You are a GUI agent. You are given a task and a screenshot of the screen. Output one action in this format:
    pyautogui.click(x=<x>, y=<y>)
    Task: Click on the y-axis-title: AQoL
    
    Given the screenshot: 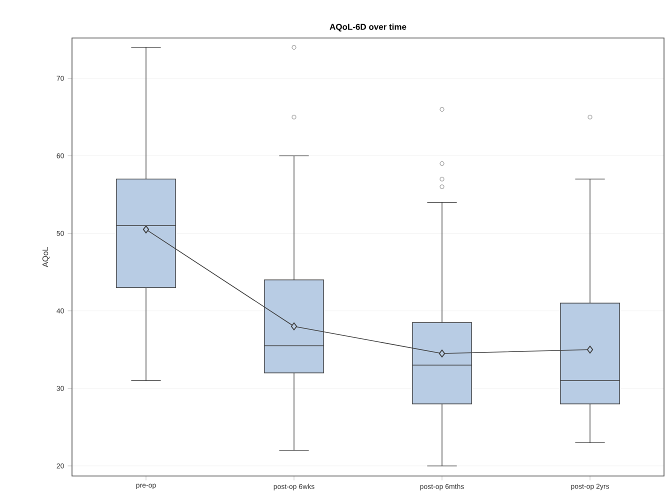 What is the action you would take?
    pyautogui.click(x=46, y=257)
    